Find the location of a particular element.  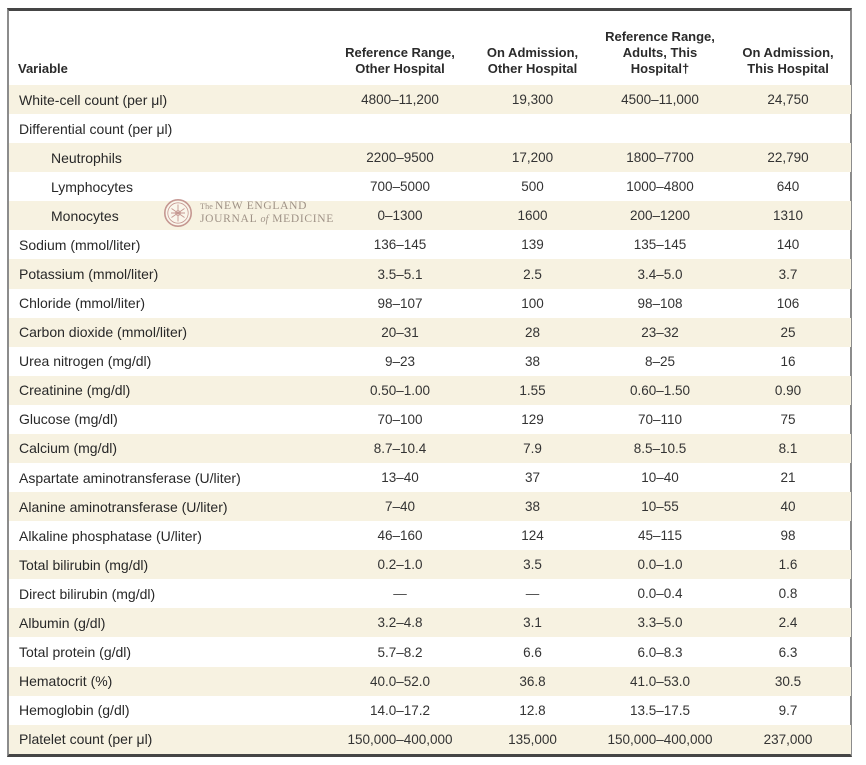

variable-cell: Potassium (mmol/liter) is located at coordinates (89, 274).